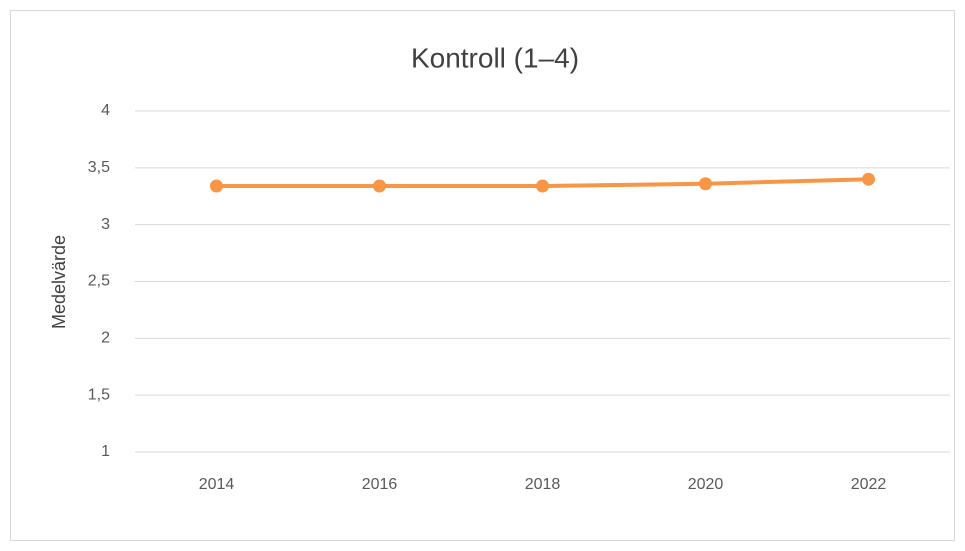 The height and width of the screenshot is (551, 965). What do you see at coordinates (543, 484) in the screenshot?
I see `x-tick-label: 2018` at bounding box center [543, 484].